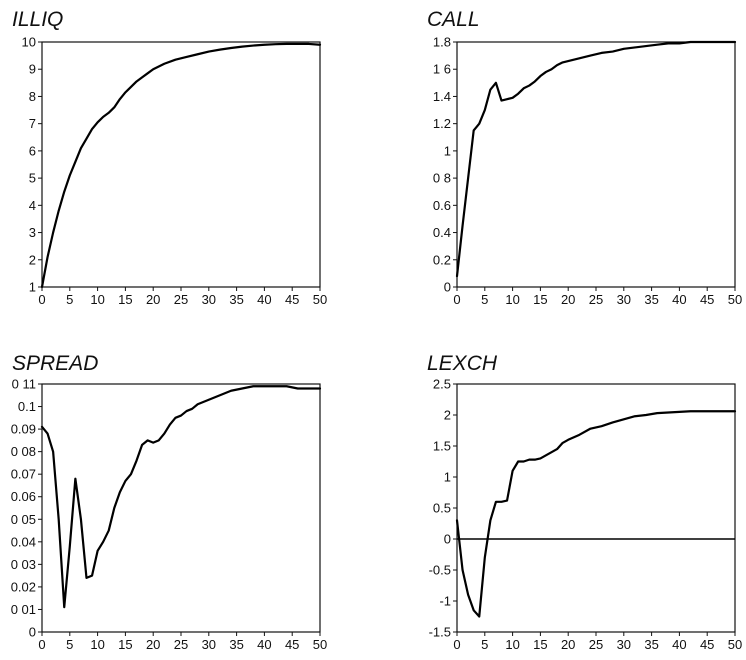 The height and width of the screenshot is (660, 746). I want to click on illiq-series-line, so click(181, 165).